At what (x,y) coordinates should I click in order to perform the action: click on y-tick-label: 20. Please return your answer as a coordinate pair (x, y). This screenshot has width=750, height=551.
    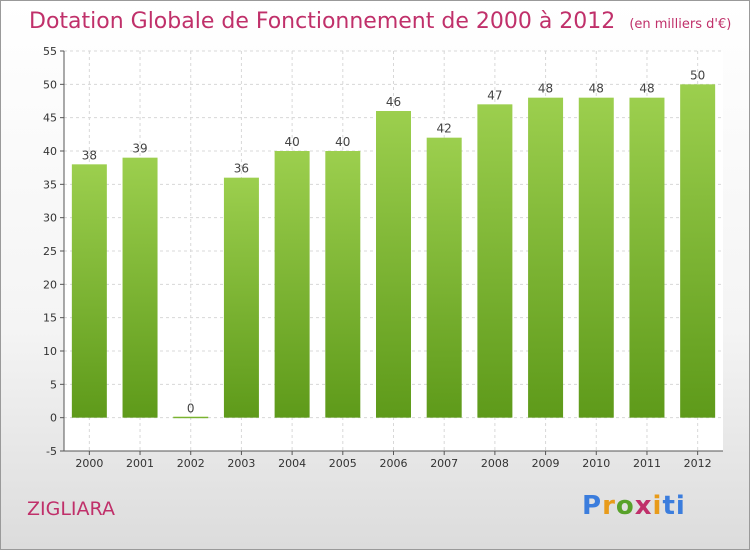
    Looking at the image, I should click on (50, 284).